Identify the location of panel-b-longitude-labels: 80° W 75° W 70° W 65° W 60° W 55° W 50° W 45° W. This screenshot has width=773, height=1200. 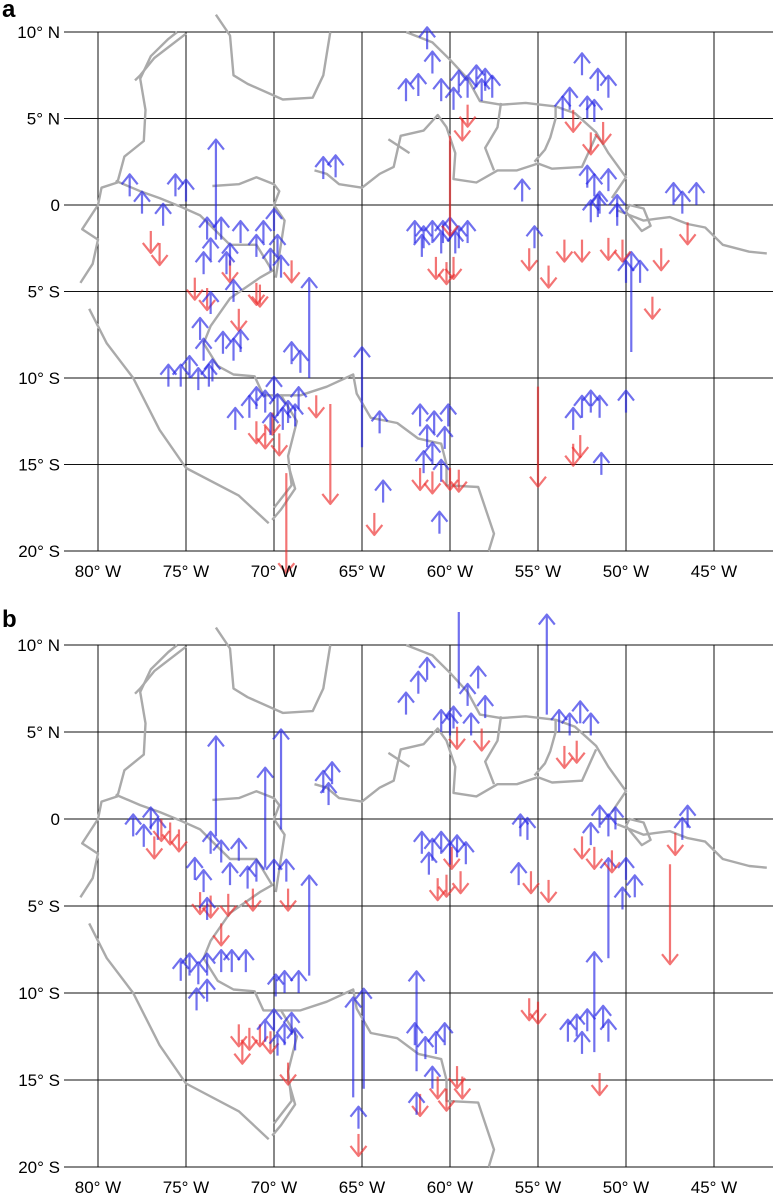
(406, 1187).